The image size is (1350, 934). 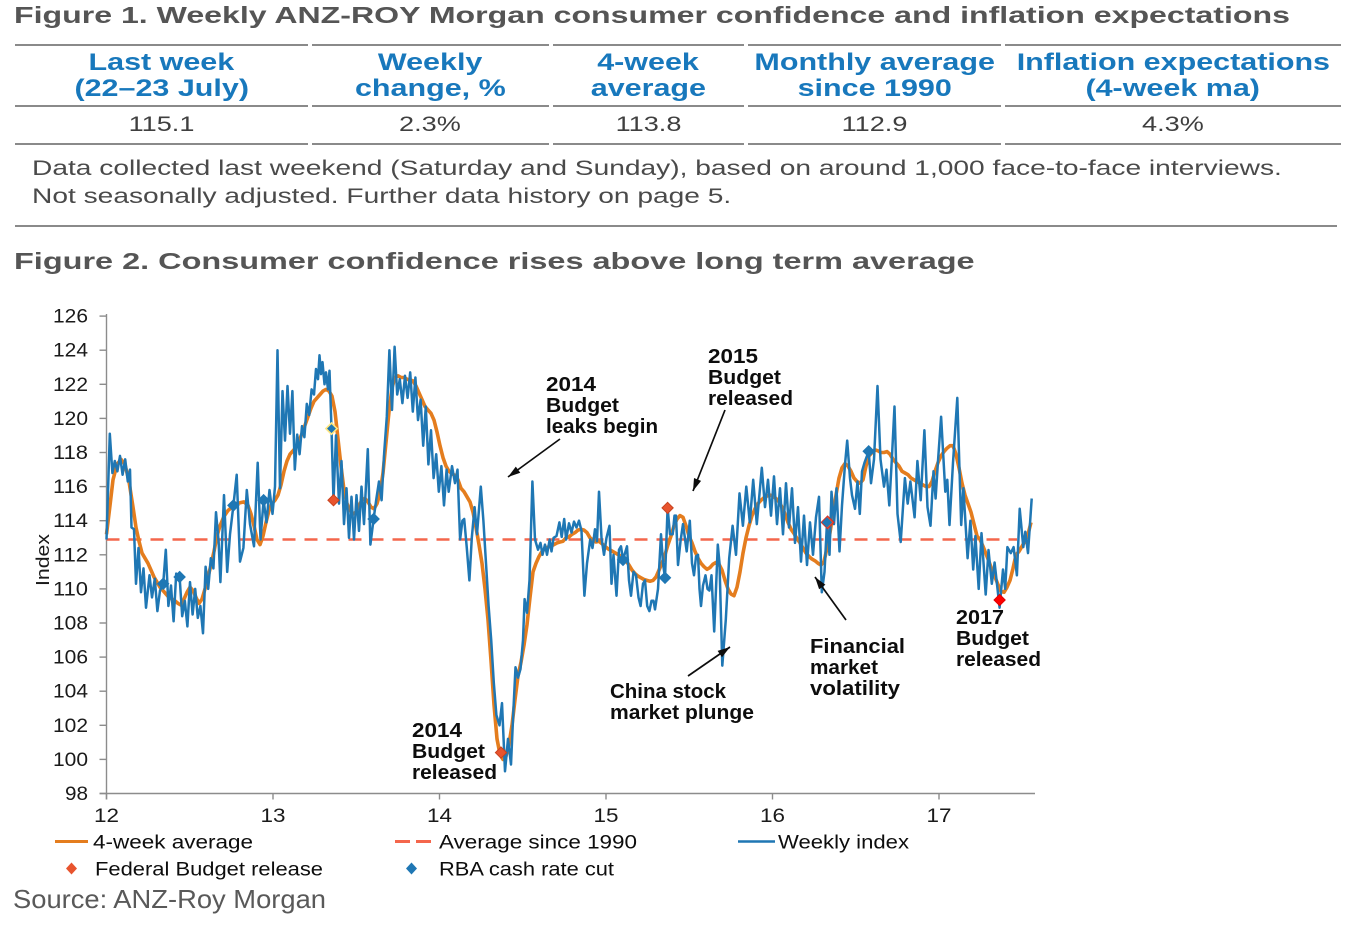 What do you see at coordinates (70, 760) in the screenshot?
I see `svg-text: 100` at bounding box center [70, 760].